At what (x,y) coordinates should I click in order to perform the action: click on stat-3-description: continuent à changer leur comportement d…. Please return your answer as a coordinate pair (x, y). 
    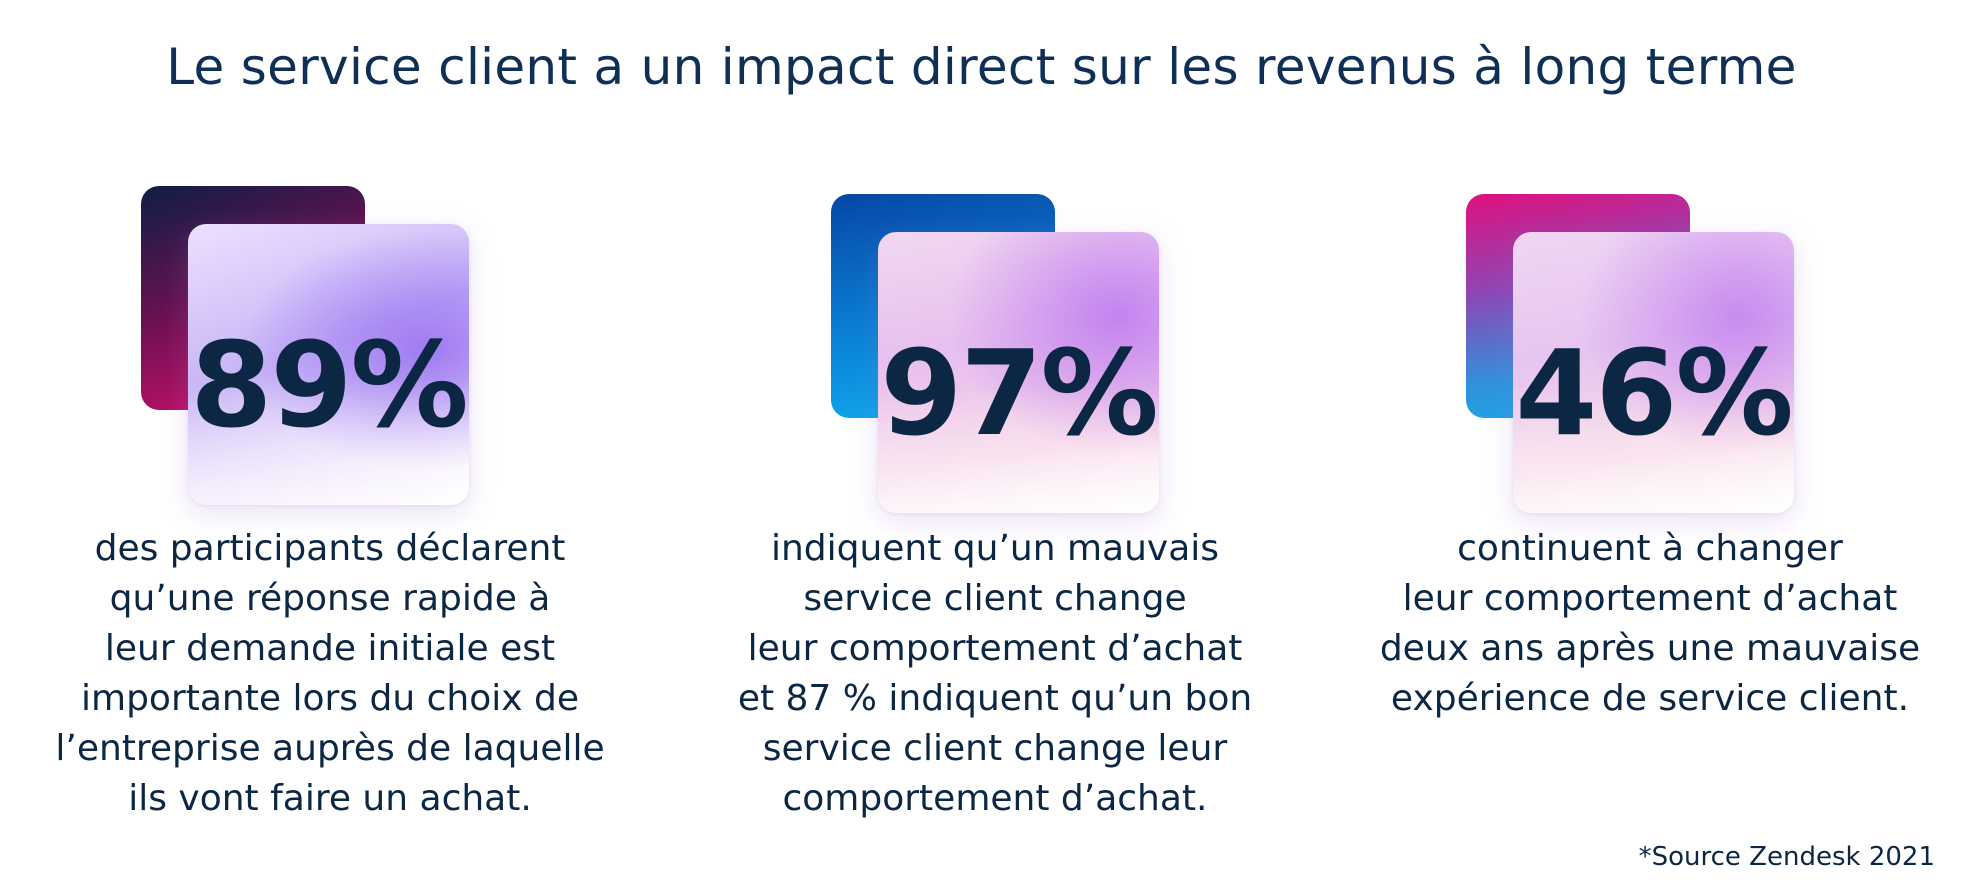
    Looking at the image, I should click on (1650, 623).